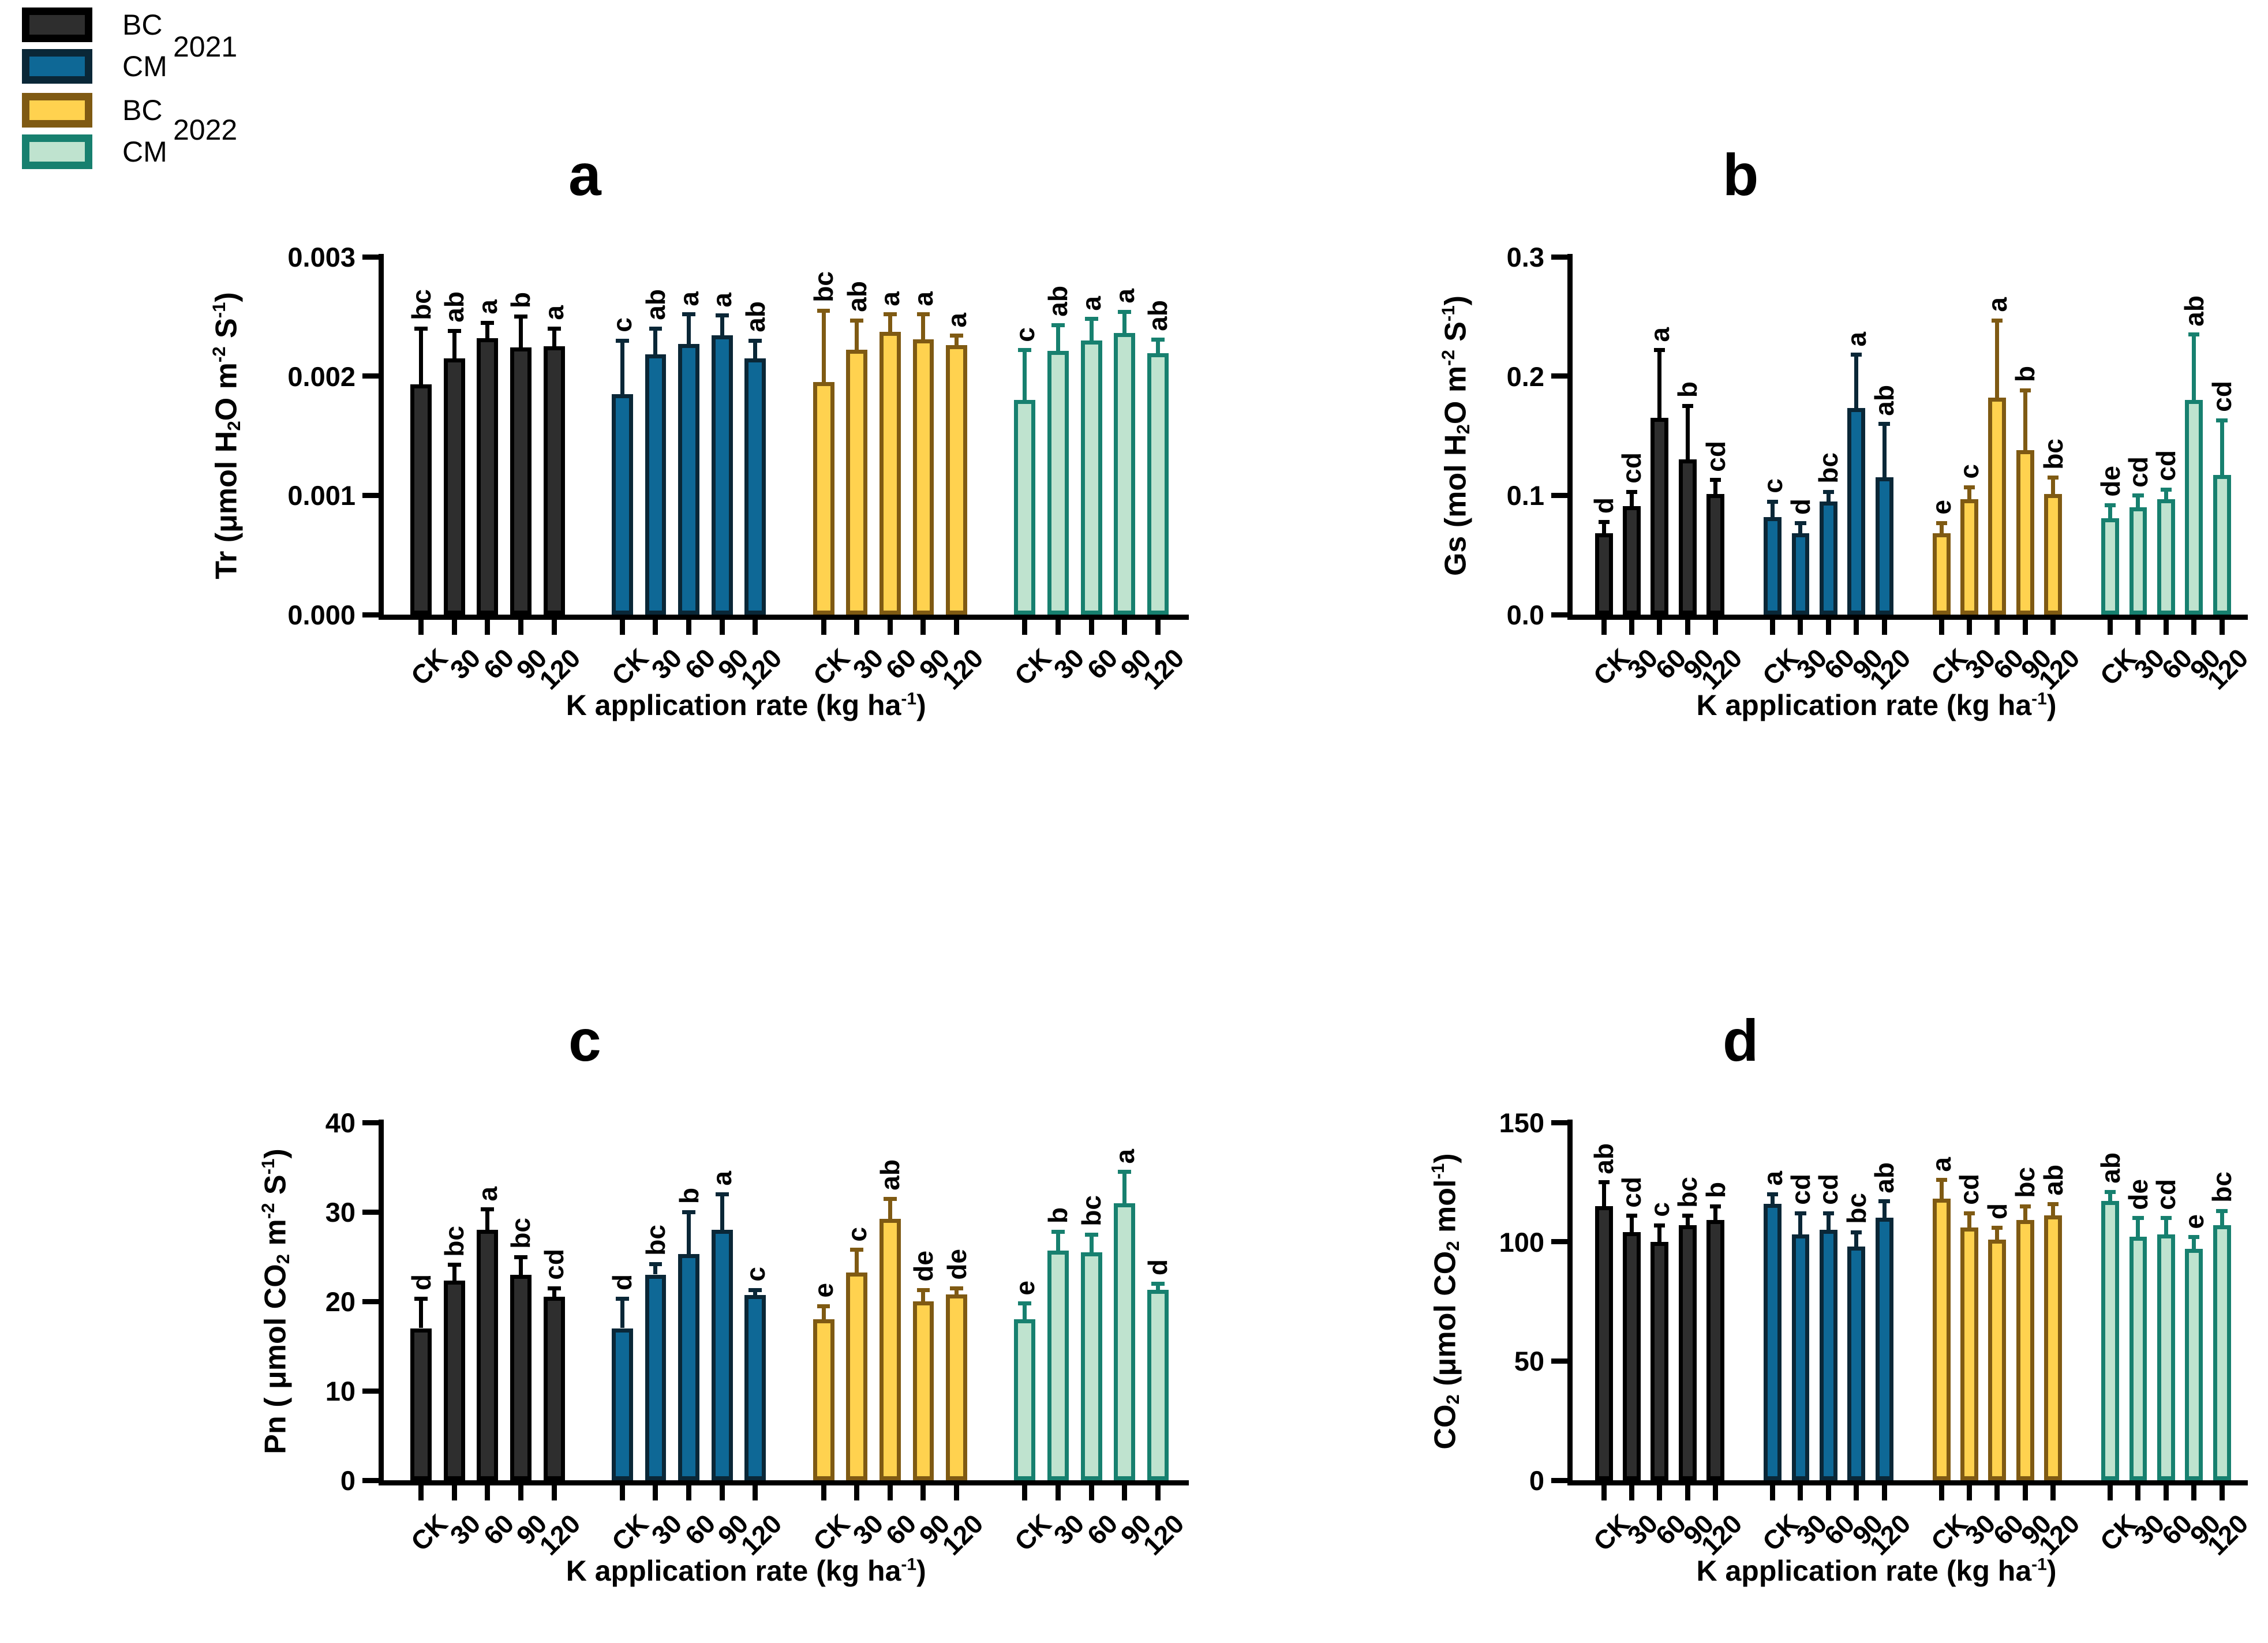 The width and height of the screenshot is (2268, 1643). I want to click on sig-letter-text: e, so click(1024, 1288).